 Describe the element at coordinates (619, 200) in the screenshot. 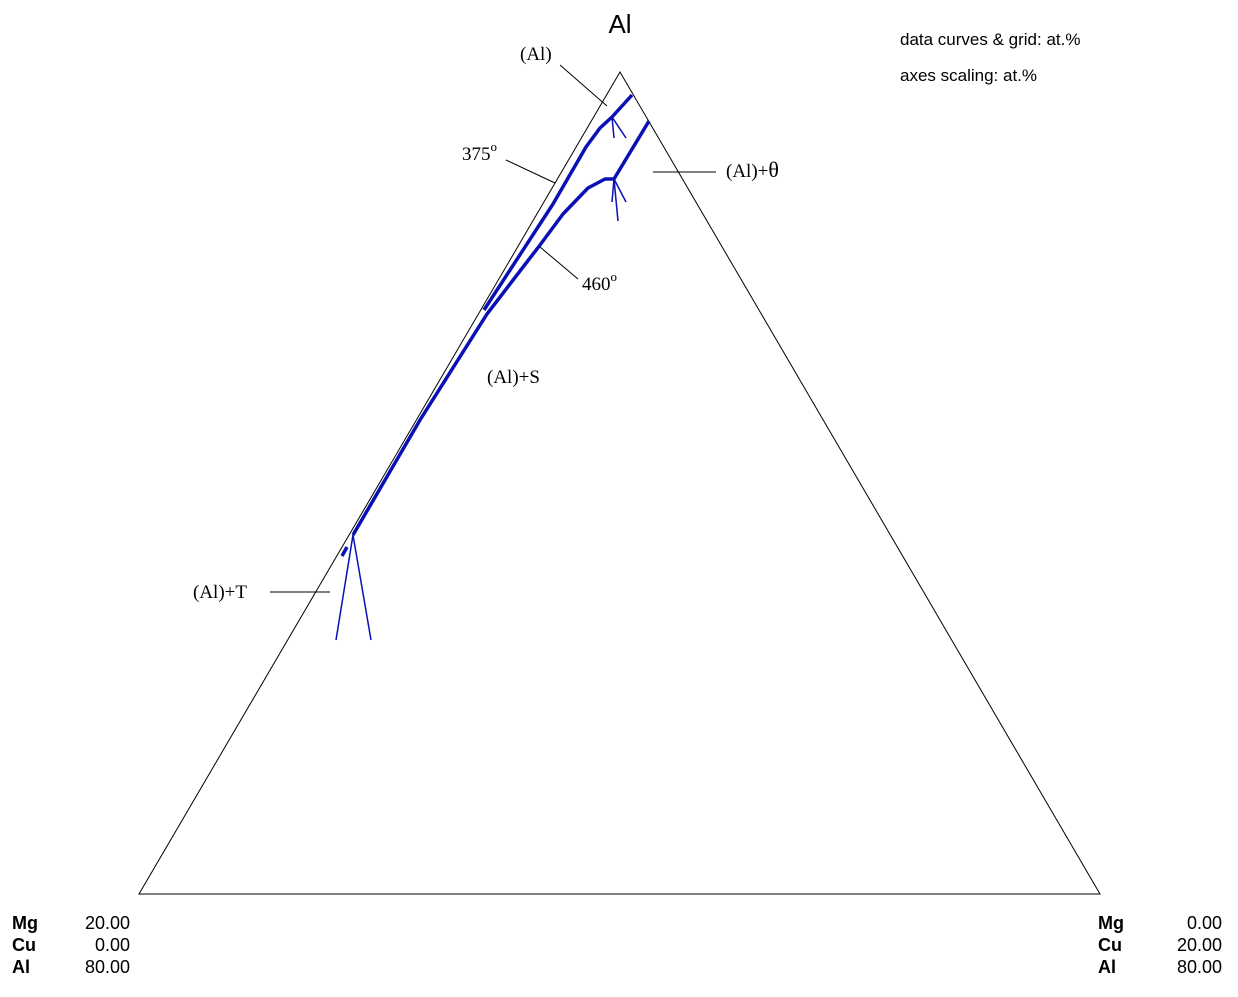

I see `tie-lines-460-theta` at that location.